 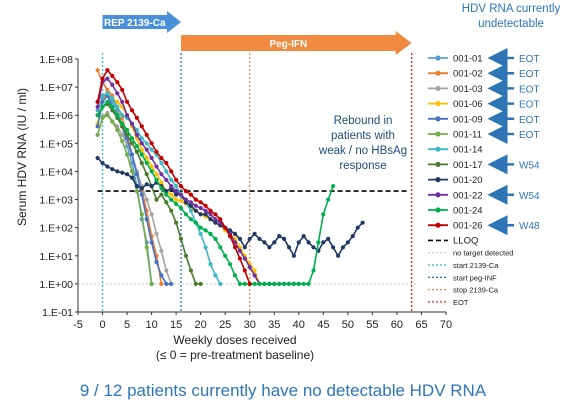 I want to click on x-tick-label: 0, so click(x=102, y=325).